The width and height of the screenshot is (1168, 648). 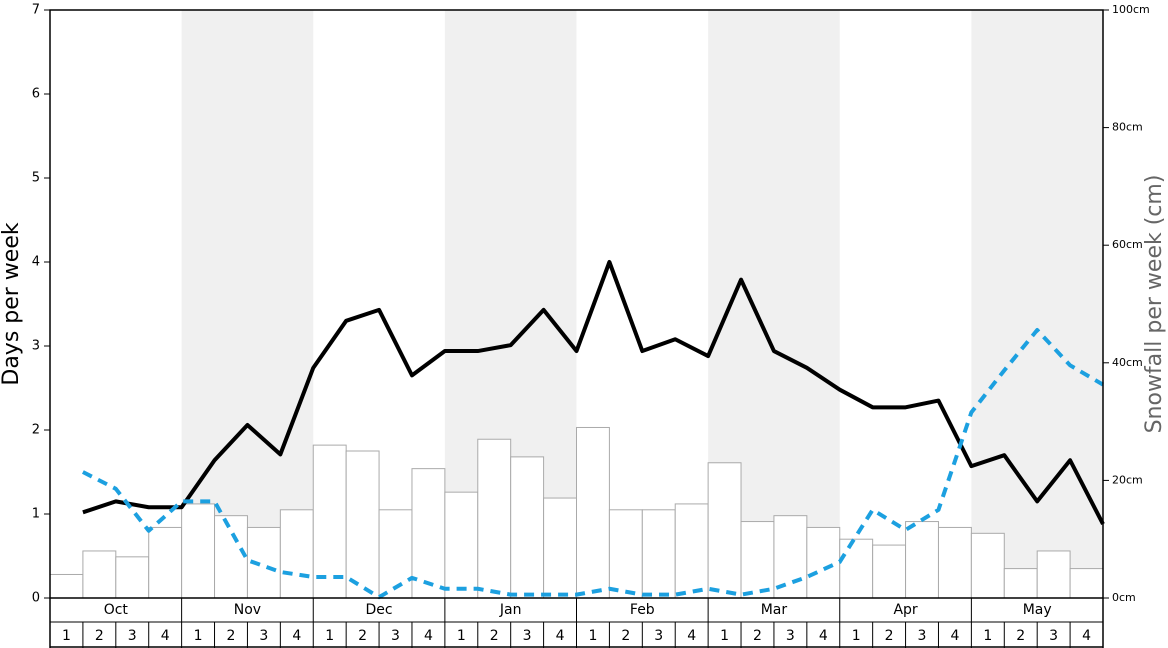 What do you see at coordinates (36, 10) in the screenshot?
I see `y-tick-label: 7` at bounding box center [36, 10].